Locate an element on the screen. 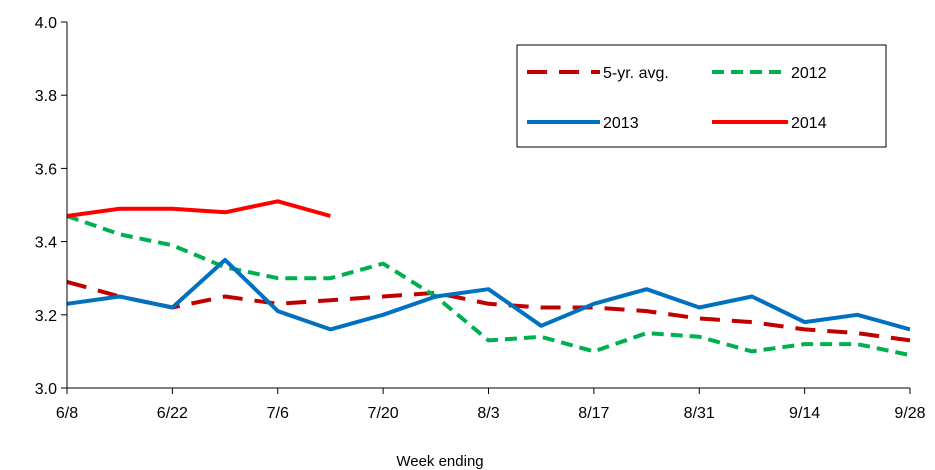 Image resolution: width=935 pixels, height=470 pixels. y-tick-label: 3.8 is located at coordinates (46, 96).